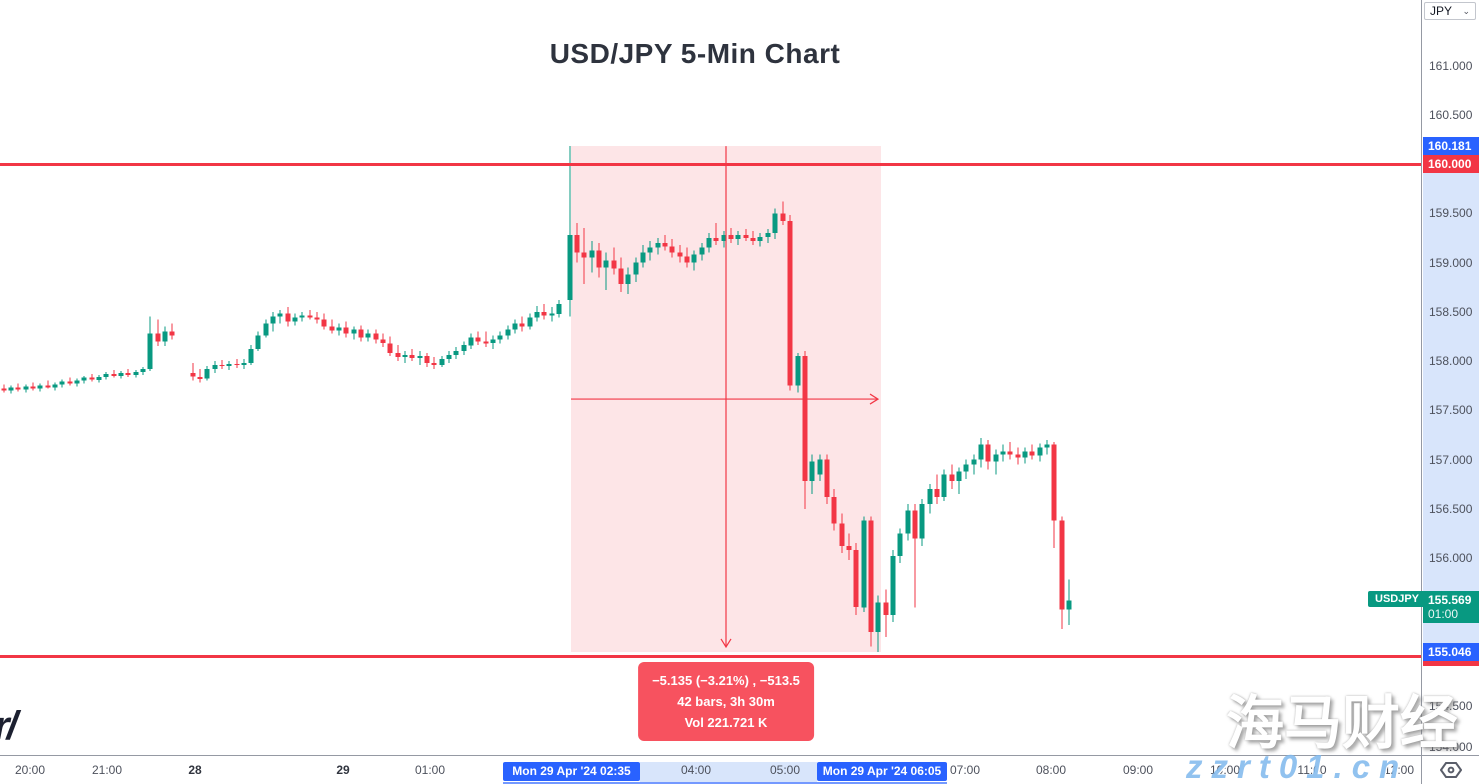  What do you see at coordinates (1138, 770) in the screenshot?
I see `time-tick-label: 09:00` at bounding box center [1138, 770].